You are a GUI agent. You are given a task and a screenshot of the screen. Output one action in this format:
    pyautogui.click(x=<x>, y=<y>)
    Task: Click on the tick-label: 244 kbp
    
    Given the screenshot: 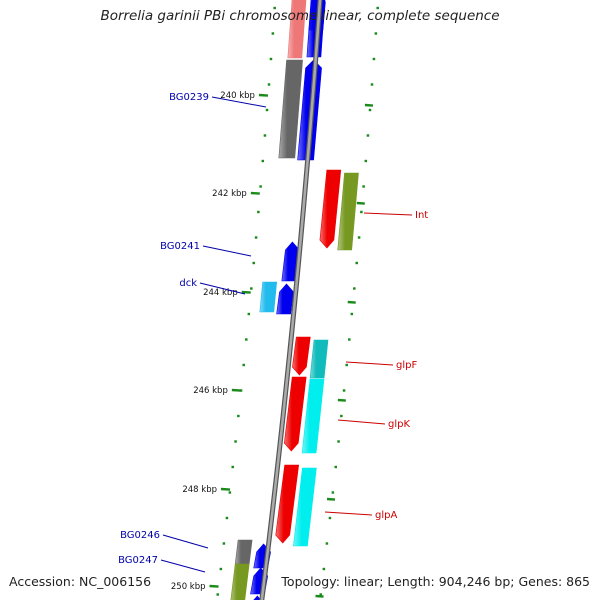 What is the action you would take?
    pyautogui.click(x=220, y=293)
    